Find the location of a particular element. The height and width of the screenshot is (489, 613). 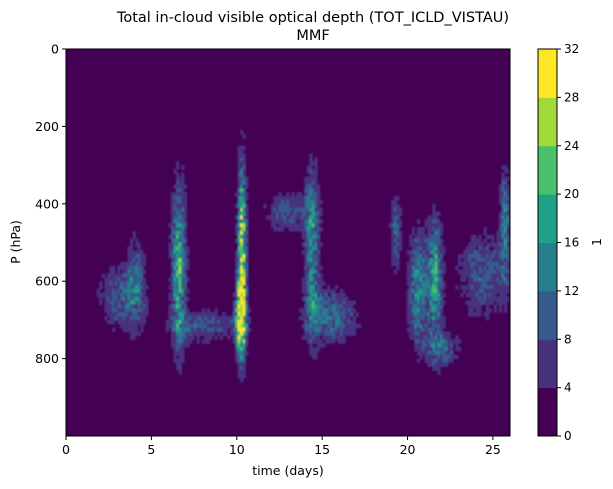

x-tick-label: 5 is located at coordinates (151, 449).